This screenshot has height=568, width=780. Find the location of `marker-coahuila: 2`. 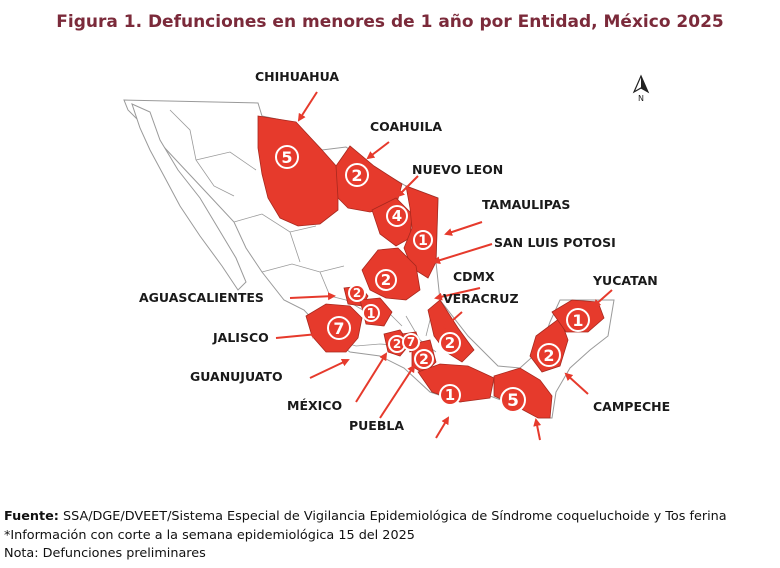

marker-coahuila: 2 is located at coordinates (357, 175).